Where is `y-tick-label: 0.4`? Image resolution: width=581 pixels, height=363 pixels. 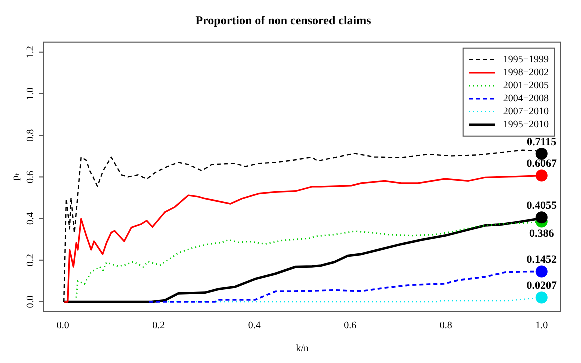 y-tick-label: 0.4 is located at coordinates (31, 219).